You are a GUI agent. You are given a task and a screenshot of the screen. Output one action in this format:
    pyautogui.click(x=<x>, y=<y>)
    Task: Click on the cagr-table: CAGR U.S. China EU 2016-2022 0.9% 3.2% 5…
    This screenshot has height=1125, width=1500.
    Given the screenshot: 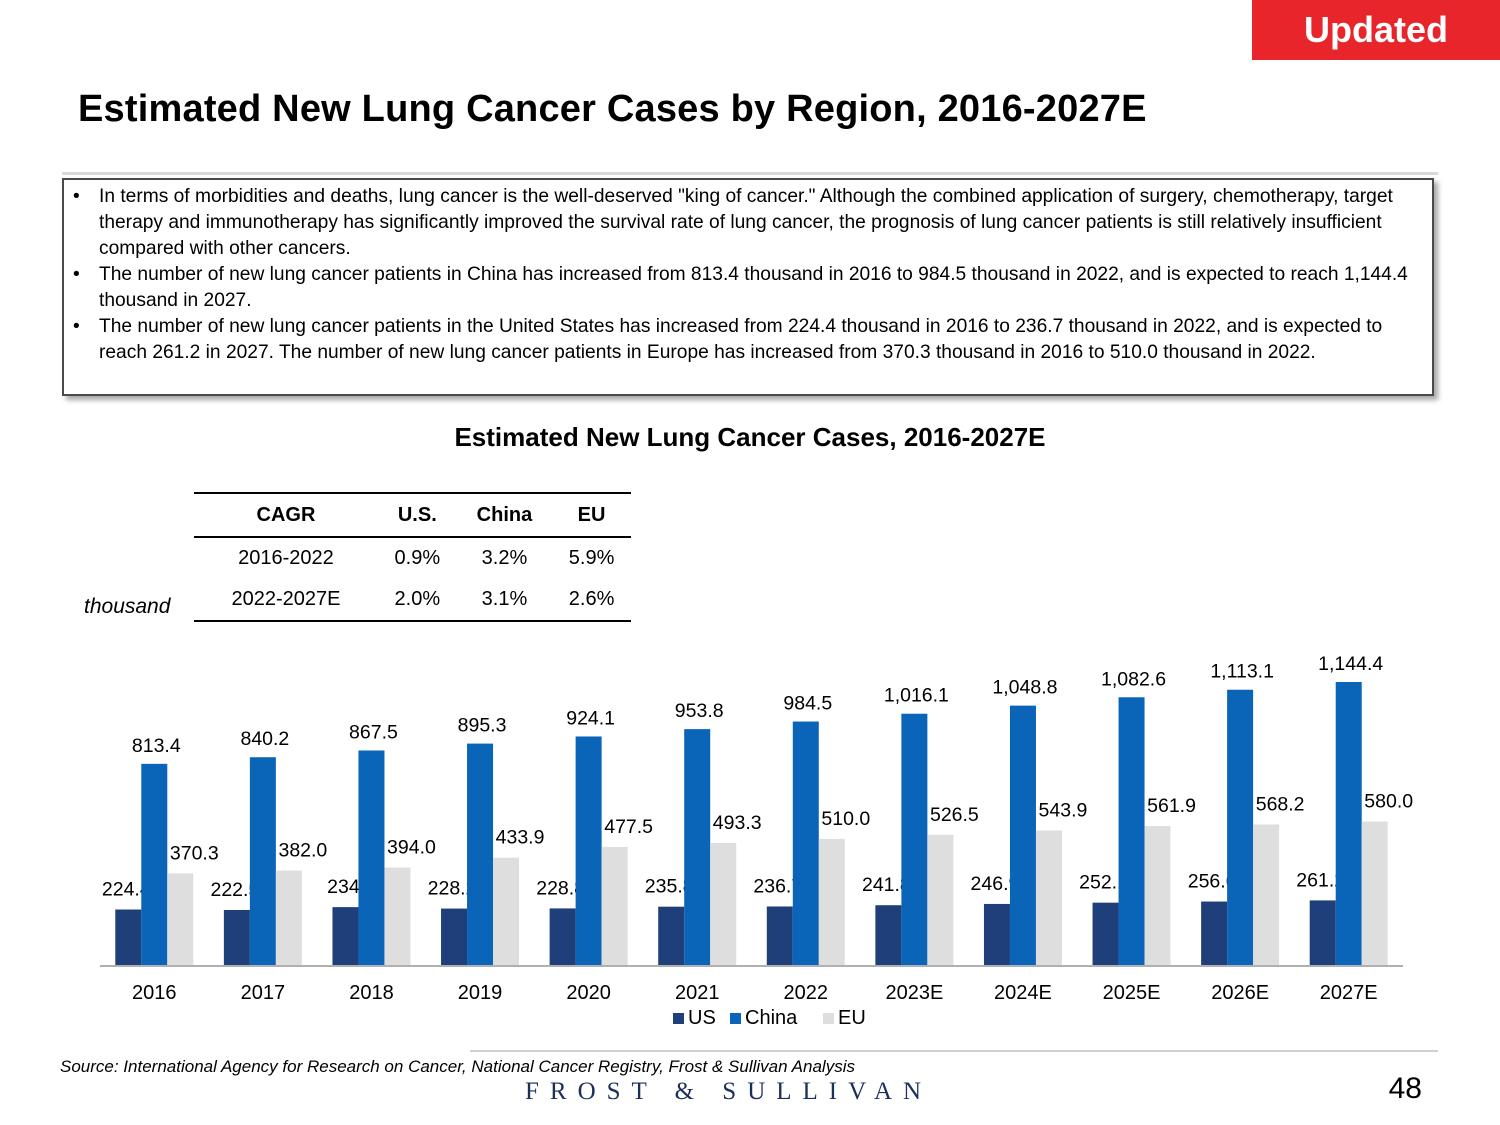 What is the action you would take?
    pyautogui.click(x=412, y=557)
    